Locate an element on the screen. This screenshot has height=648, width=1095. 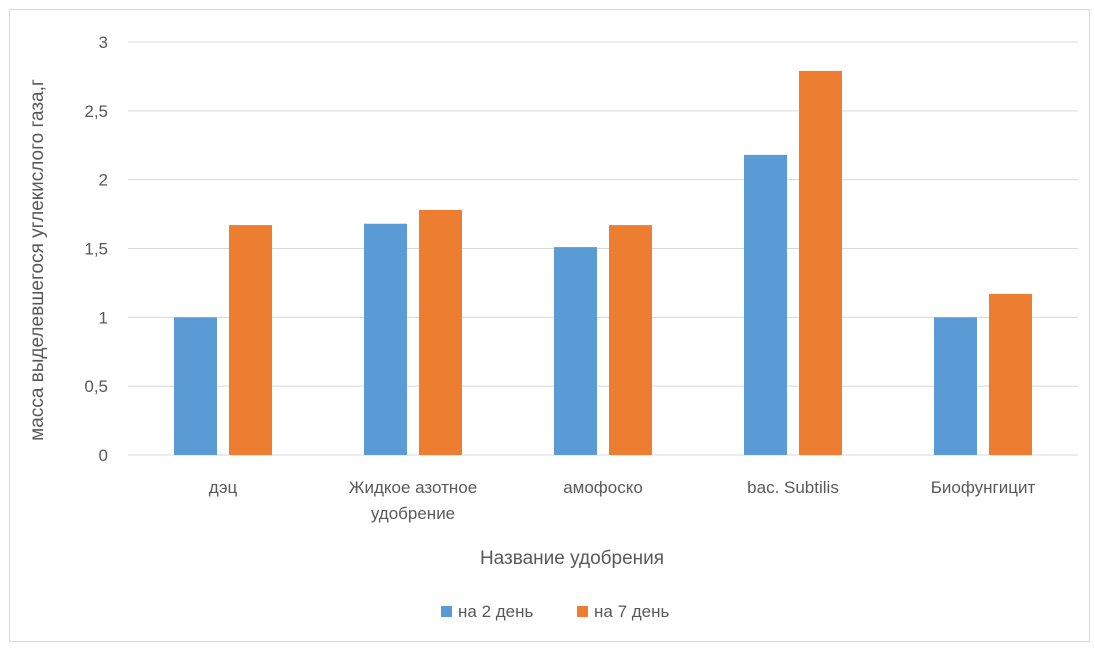
legend: на 2 день на 7 день is located at coordinates (555, 611).